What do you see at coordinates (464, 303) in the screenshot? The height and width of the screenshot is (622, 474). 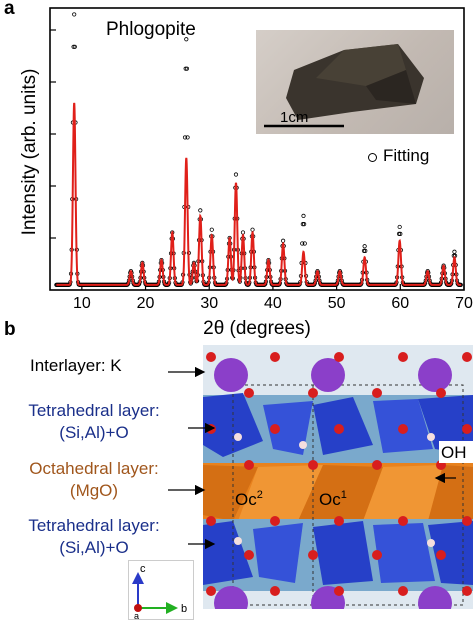 I see `x-tick-label: 70` at bounding box center [464, 303].